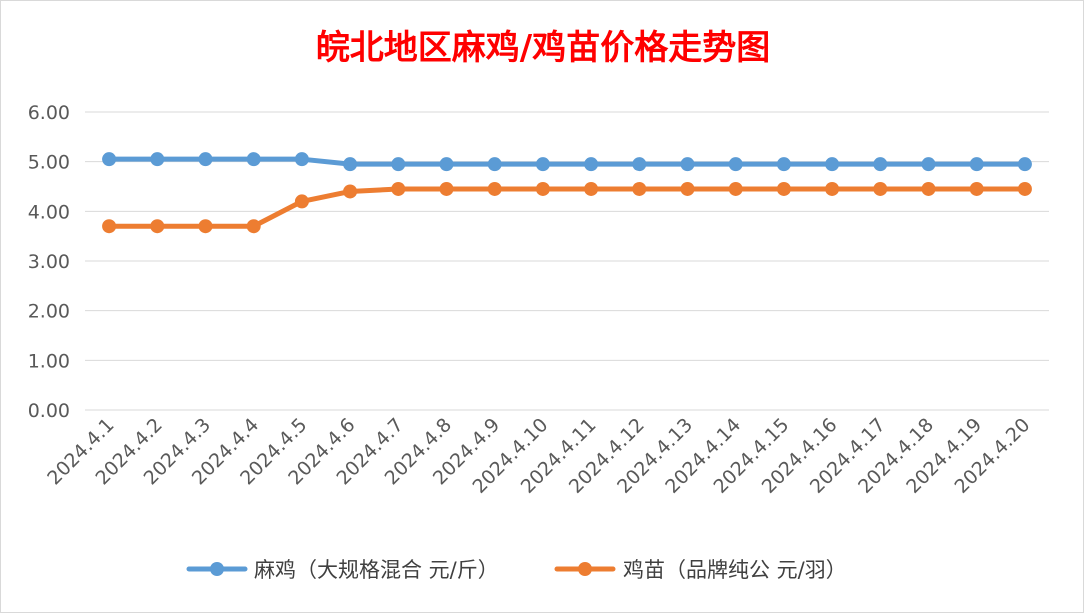 This screenshot has width=1084, height=614. What do you see at coordinates (49, 361) in the screenshot?
I see `y-tick-label: 1.00` at bounding box center [49, 361].